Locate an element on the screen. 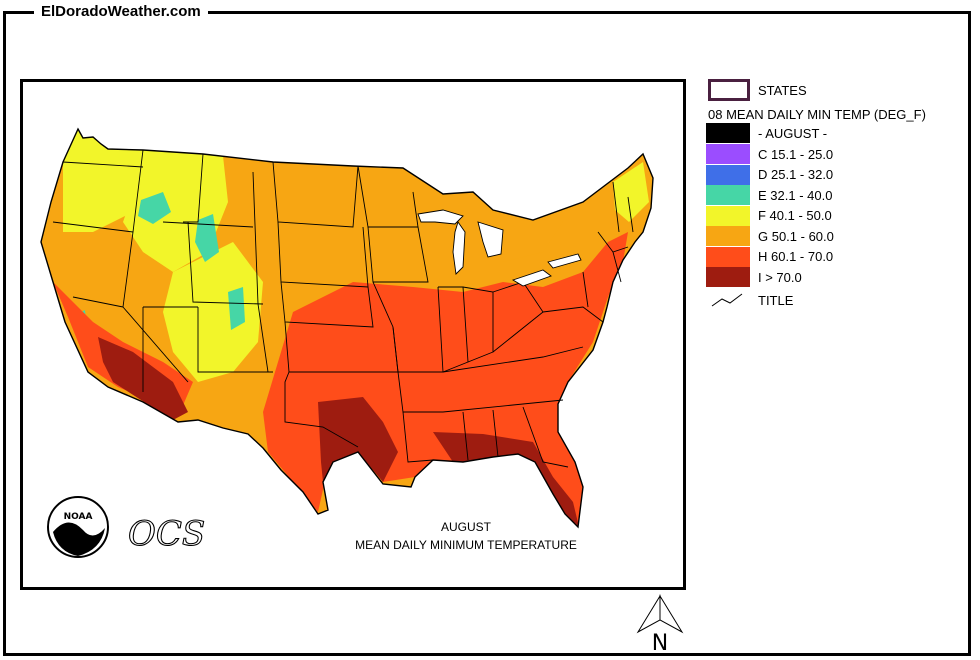 Image resolution: width=980 pixels, height=660 pixels. legend-states-label: STATES is located at coordinates (782, 90).